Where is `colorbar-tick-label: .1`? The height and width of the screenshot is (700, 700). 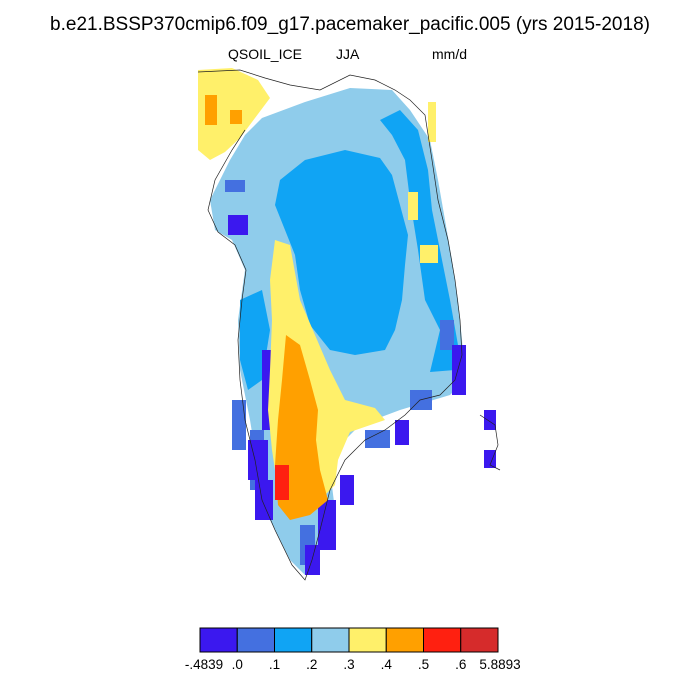
colorbar-tick-label: .1 is located at coordinates (274, 664).